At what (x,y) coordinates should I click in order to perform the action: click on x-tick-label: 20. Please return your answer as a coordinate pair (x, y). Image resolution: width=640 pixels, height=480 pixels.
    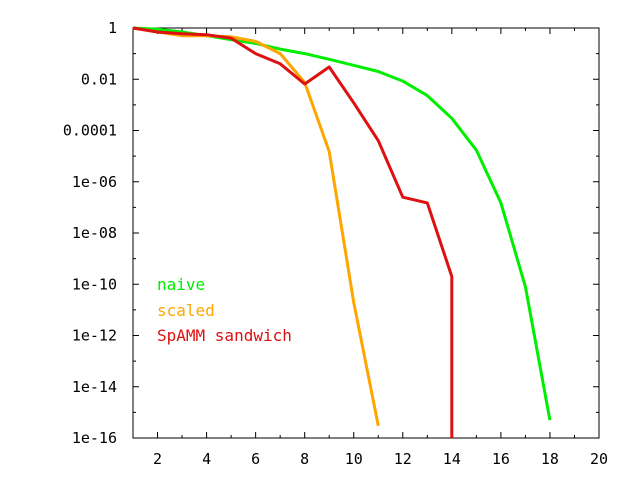
    Looking at the image, I should click on (599, 459).